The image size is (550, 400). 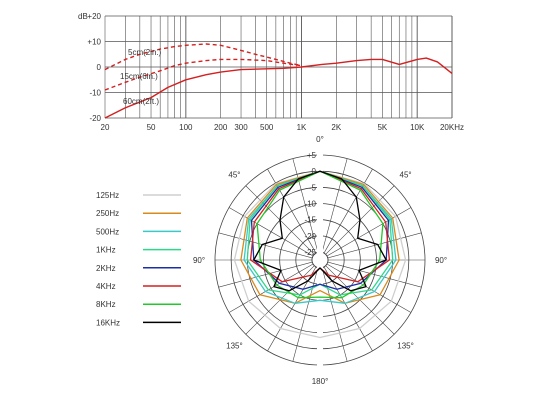 I want to click on polar-r-tick-label: -25, so click(x=310, y=252).